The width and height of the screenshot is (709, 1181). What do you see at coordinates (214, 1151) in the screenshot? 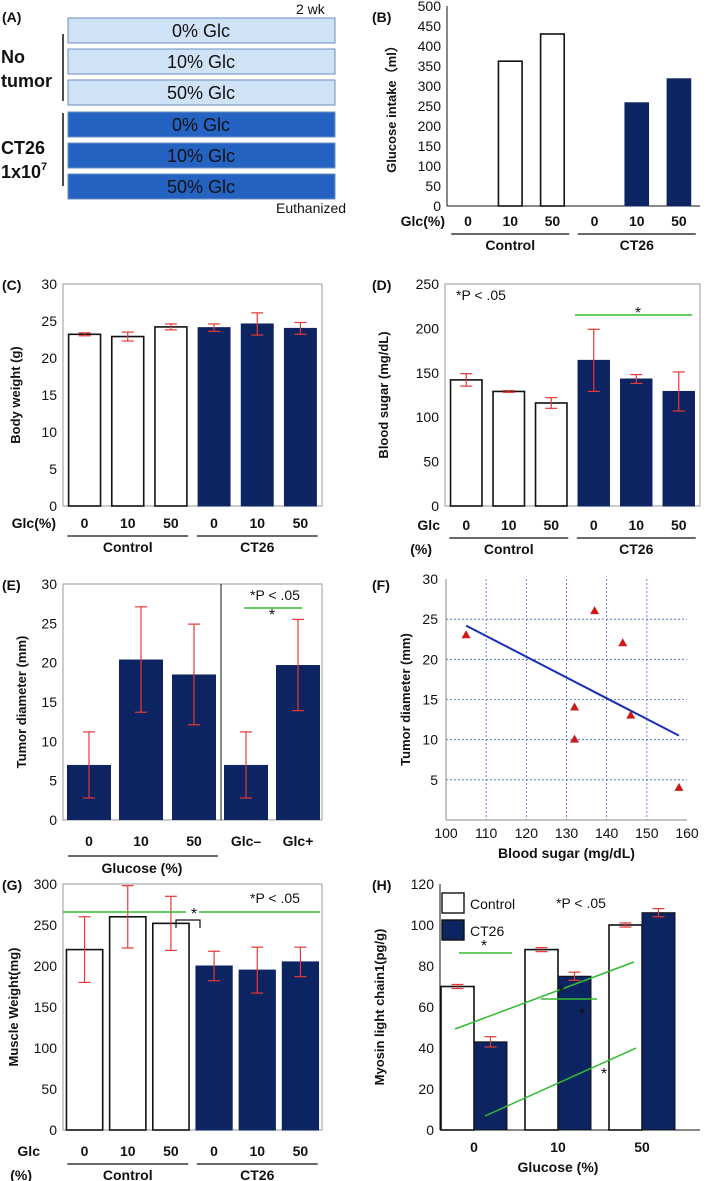
I see `chart-g-x-tick-3: 0` at bounding box center [214, 1151].